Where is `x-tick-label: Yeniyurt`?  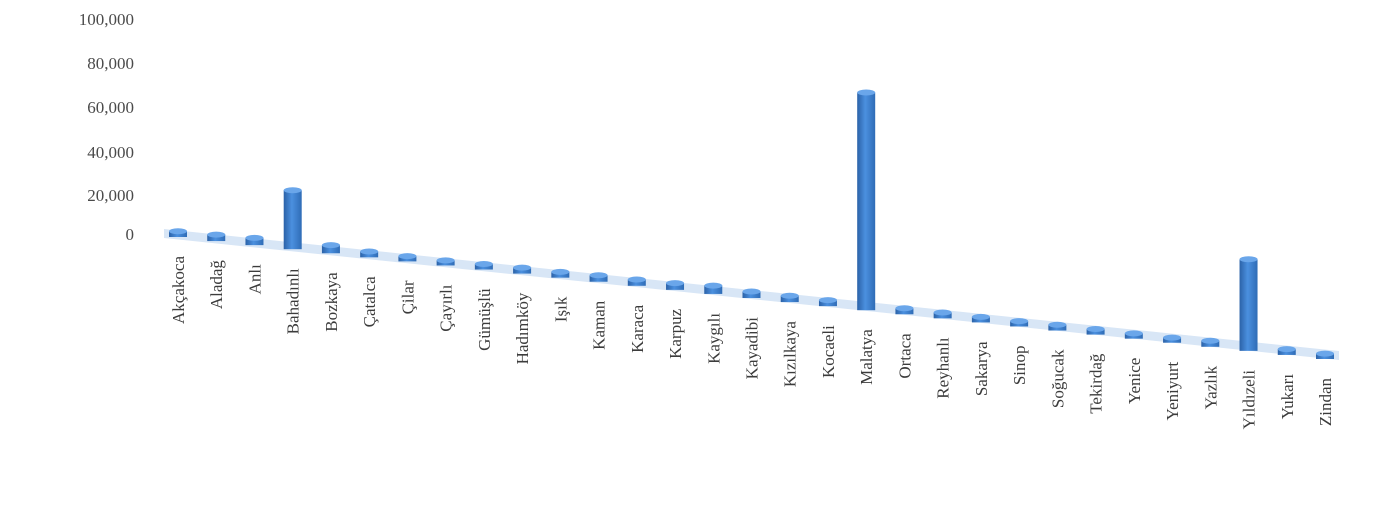
x-tick-label: Yeniyurt is located at coordinates (1172, 390).